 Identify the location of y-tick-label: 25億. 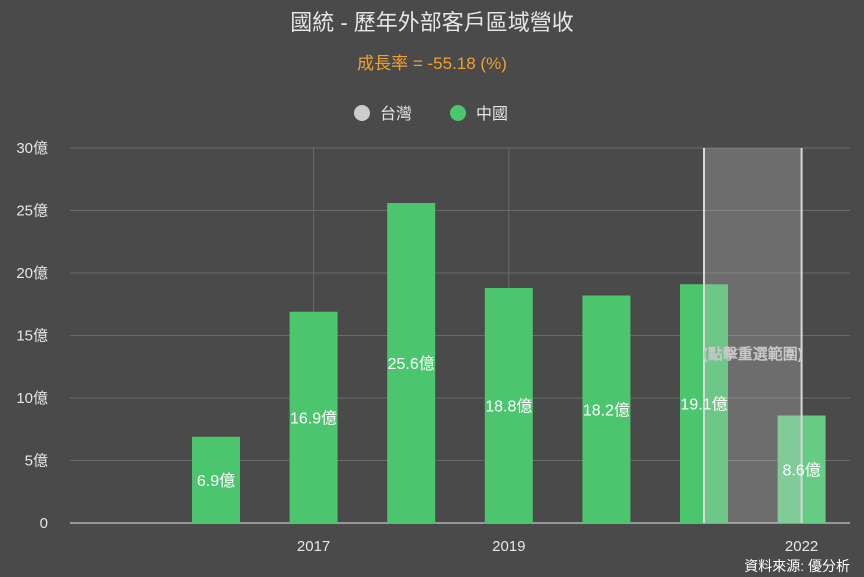
(32, 211).